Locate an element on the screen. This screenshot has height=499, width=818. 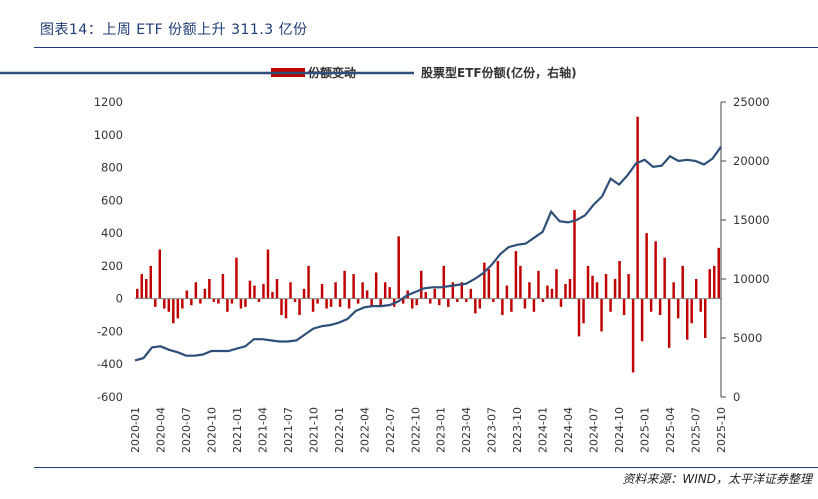
y-left-tick-label: 1200 is located at coordinates (108, 102).